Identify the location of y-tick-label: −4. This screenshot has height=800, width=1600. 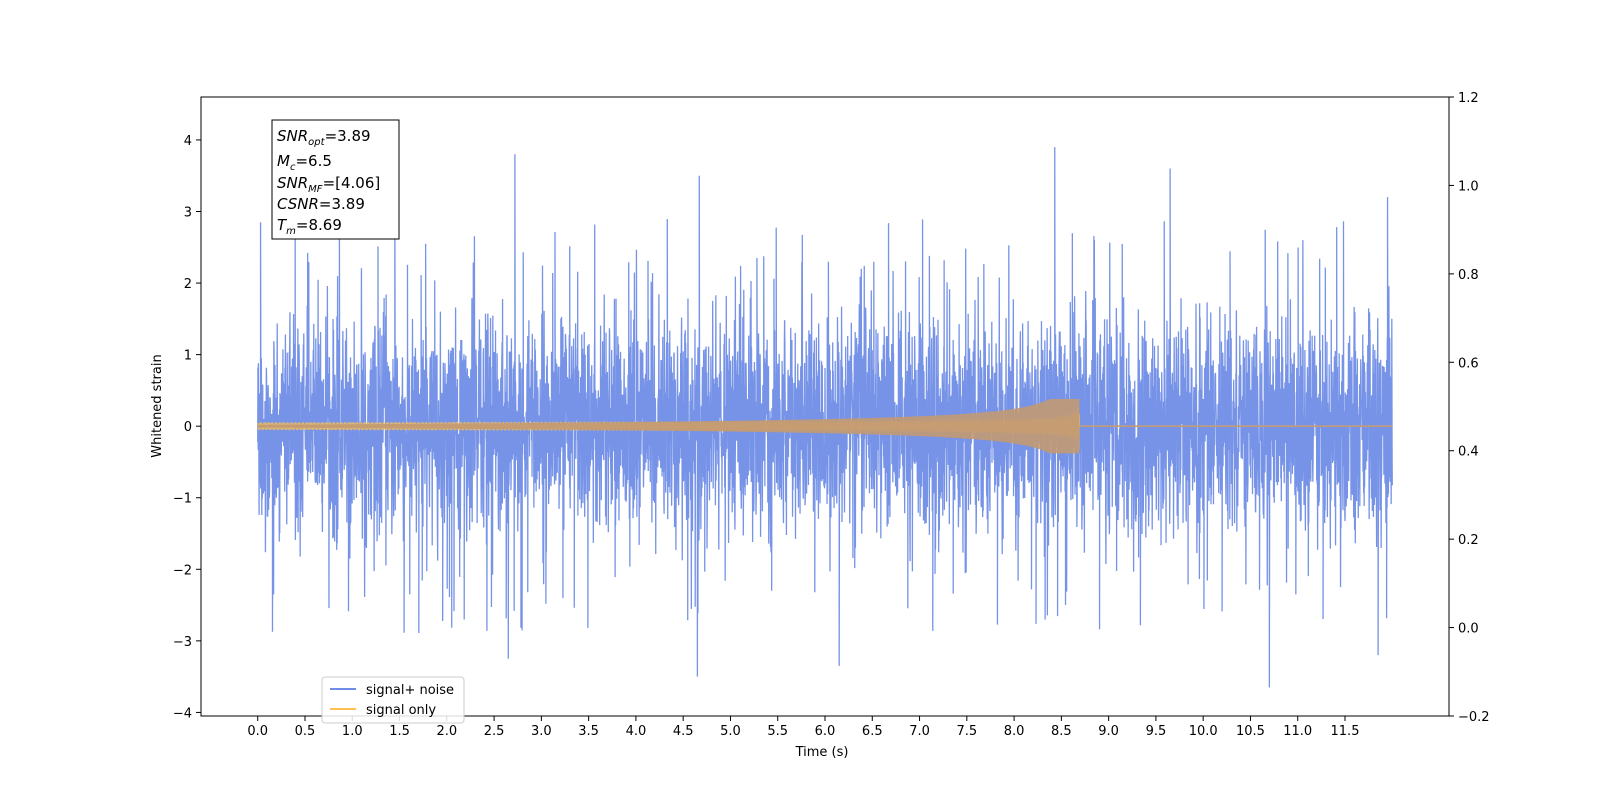
(182, 713).